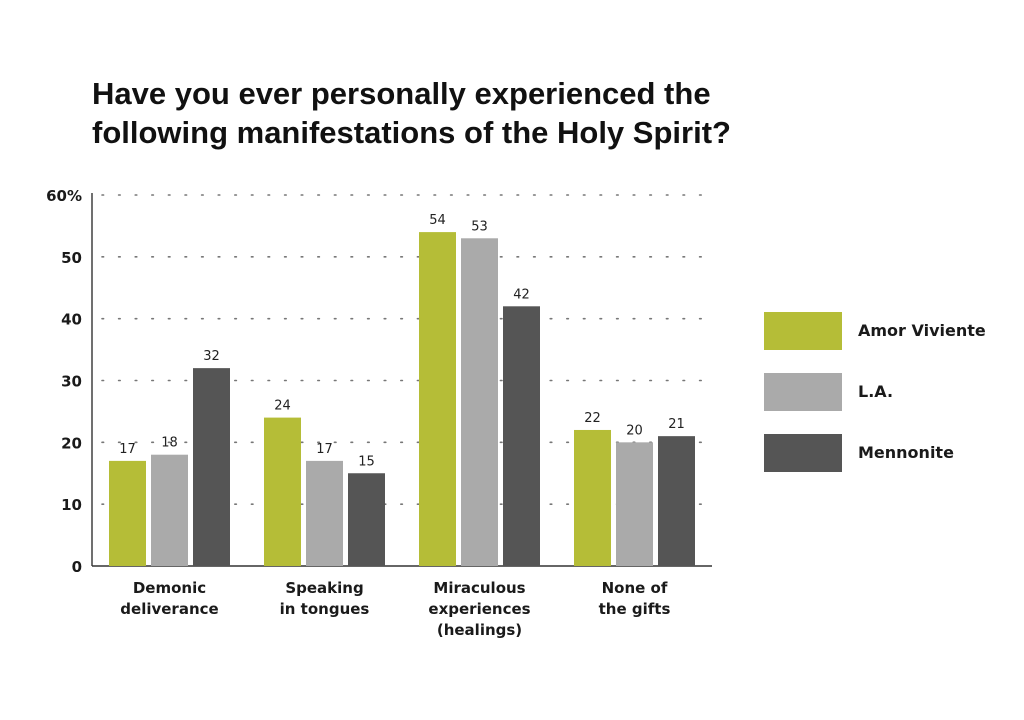 The width and height of the screenshot is (1024, 720). What do you see at coordinates (906, 452) in the screenshot?
I see `legend-label: Mennonite` at bounding box center [906, 452].